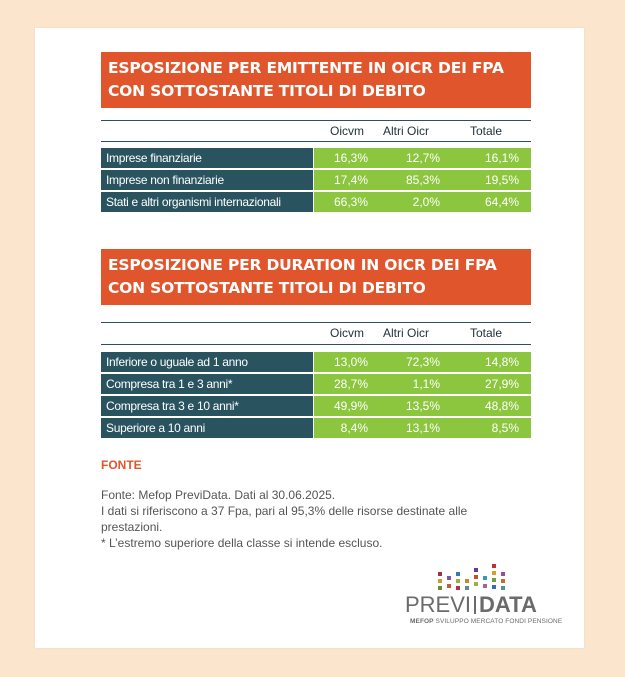 The height and width of the screenshot is (677, 625). I want to click on value-oicvm: 16,3%, so click(350, 158).